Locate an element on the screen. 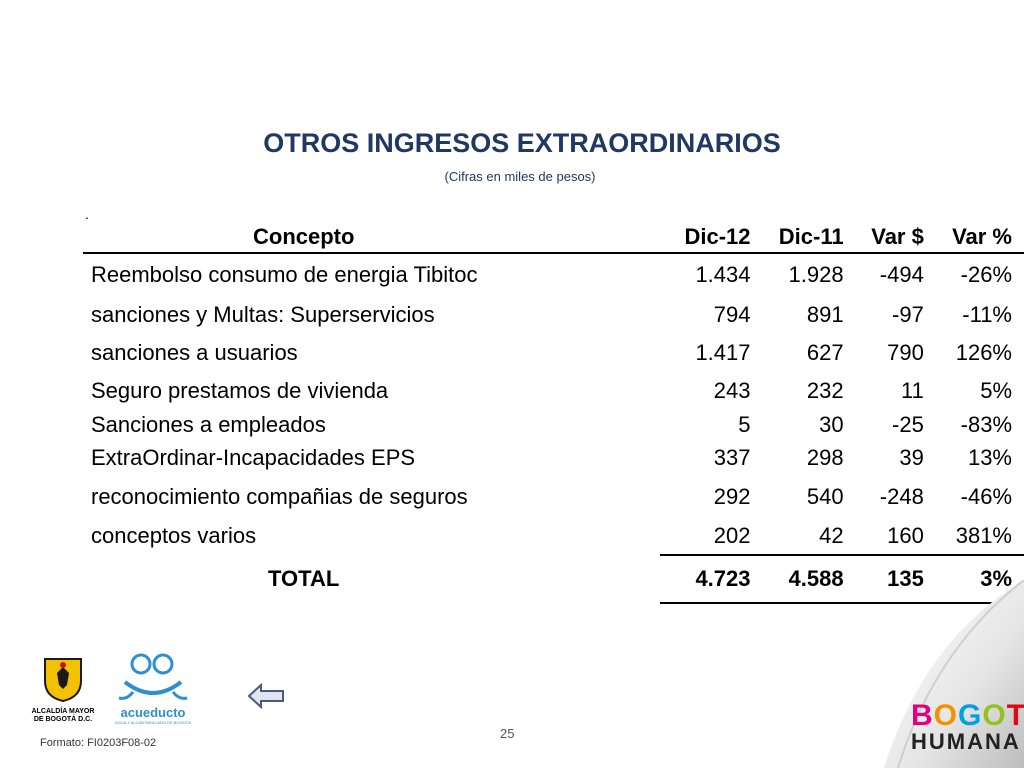 This screenshot has width=1024, height=768. cell-dic-11: 891 is located at coordinates (825, 314).